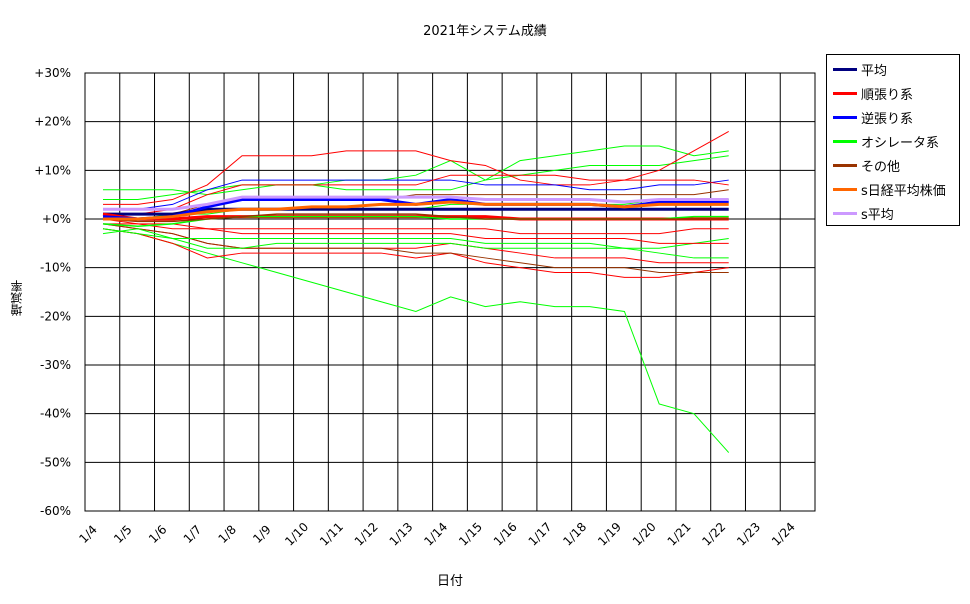 This screenshot has width=970, height=604. Describe the element at coordinates (896, 213) in the screenshot. I see `legend-item: s平均` at that location.